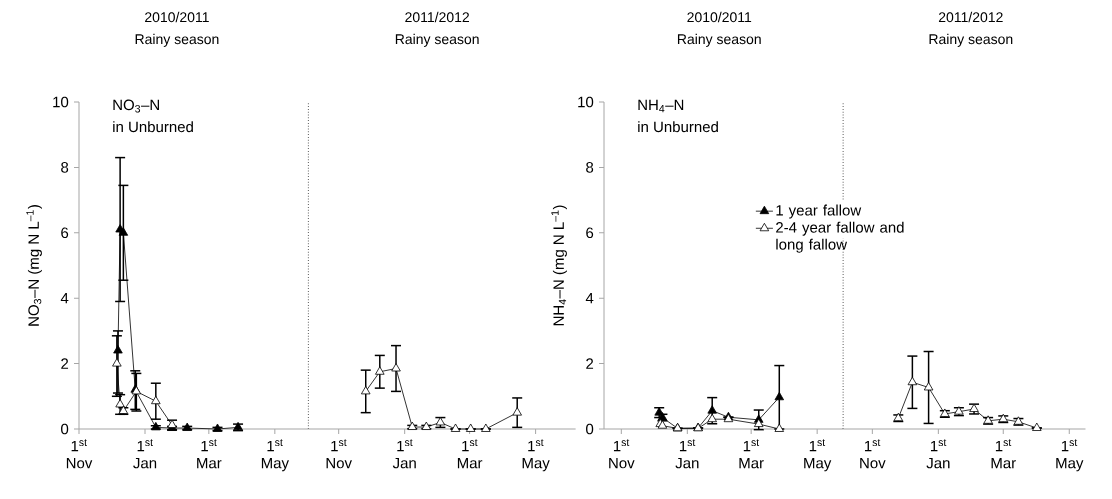  Describe the element at coordinates (34, 265) in the screenshot. I see `y-axis-title: NO$_{3}$–N (mg N L$^{–1}$)` at that location.